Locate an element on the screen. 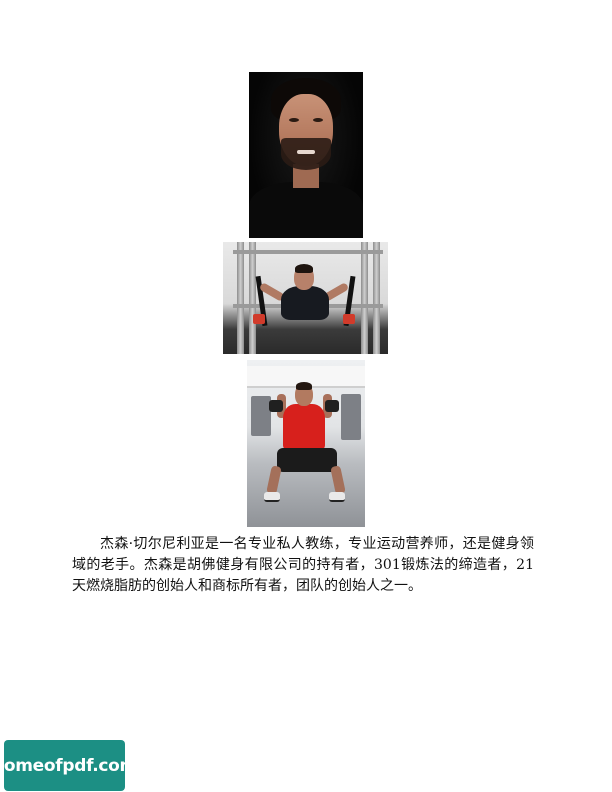  portrait-eye-right is located at coordinates (318, 120).